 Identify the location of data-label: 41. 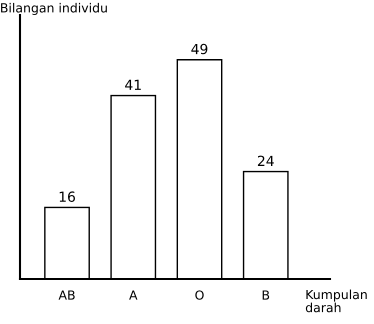
(133, 85).